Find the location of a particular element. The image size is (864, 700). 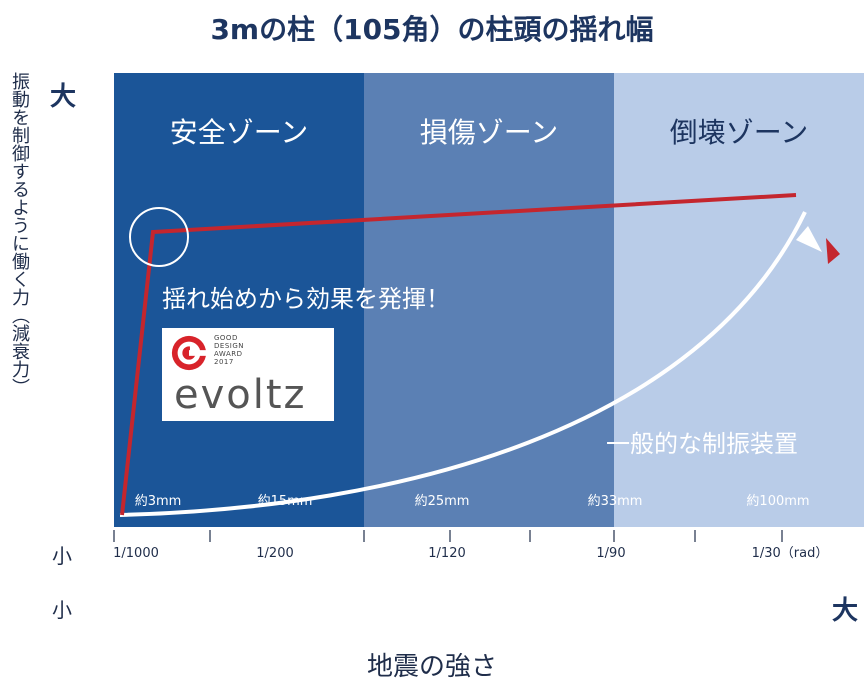

y-axis-top-label: 大 is located at coordinates (63, 97).